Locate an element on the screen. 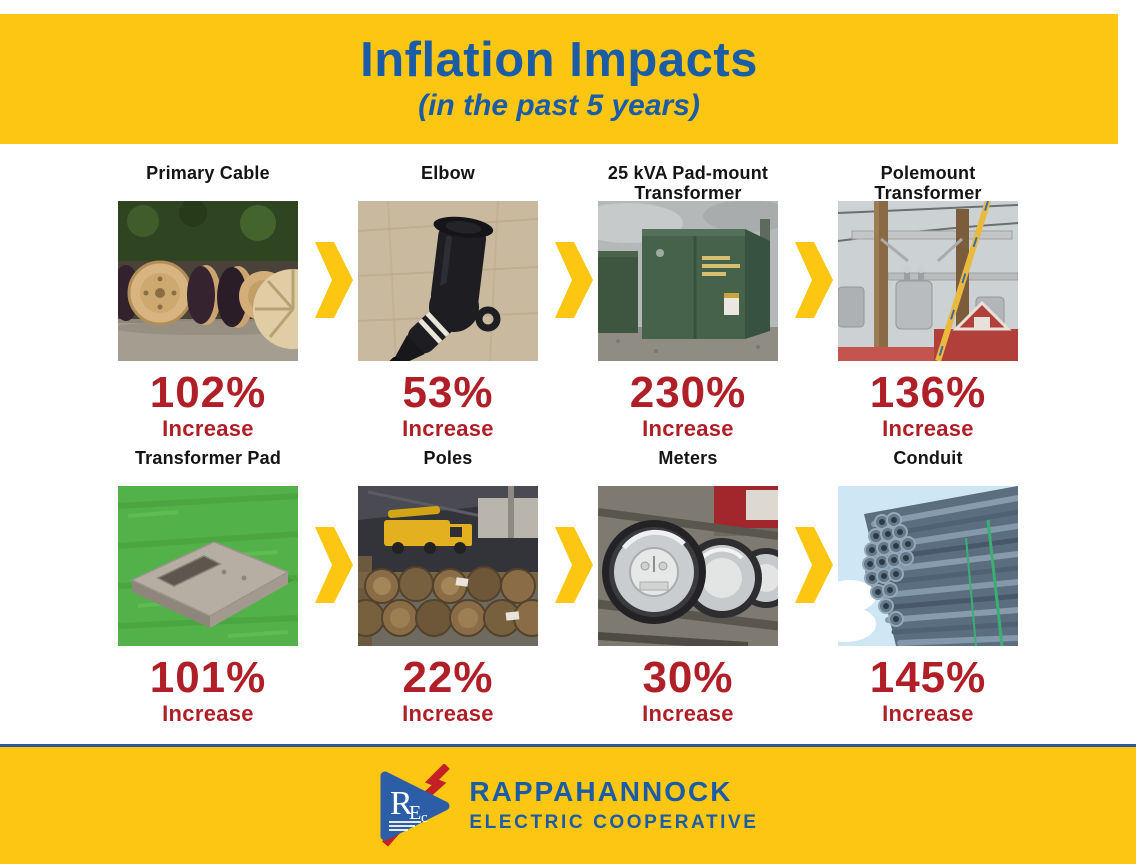 This screenshot has height=864, width=1136. conduit-photo is located at coordinates (928, 566).